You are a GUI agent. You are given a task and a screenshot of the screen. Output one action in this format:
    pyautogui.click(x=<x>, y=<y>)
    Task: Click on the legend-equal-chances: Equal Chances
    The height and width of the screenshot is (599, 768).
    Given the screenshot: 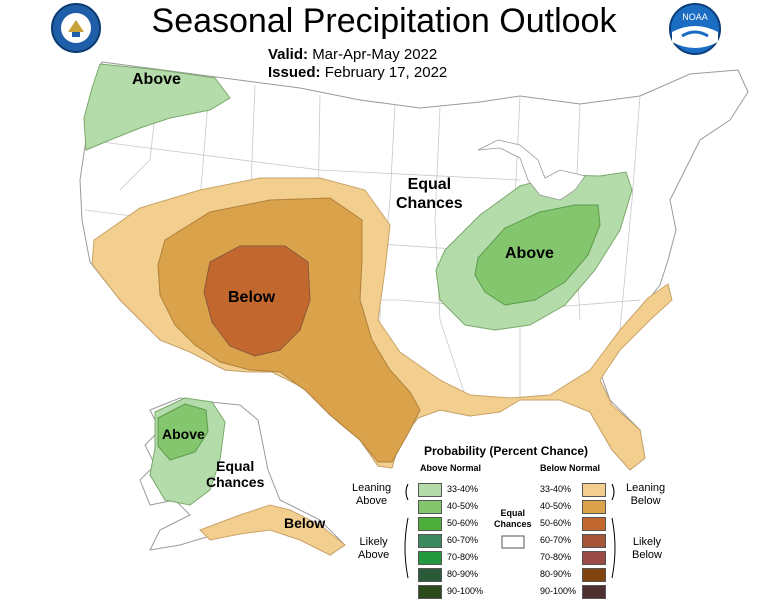 What is the action you would take?
    pyautogui.click(x=513, y=518)
    